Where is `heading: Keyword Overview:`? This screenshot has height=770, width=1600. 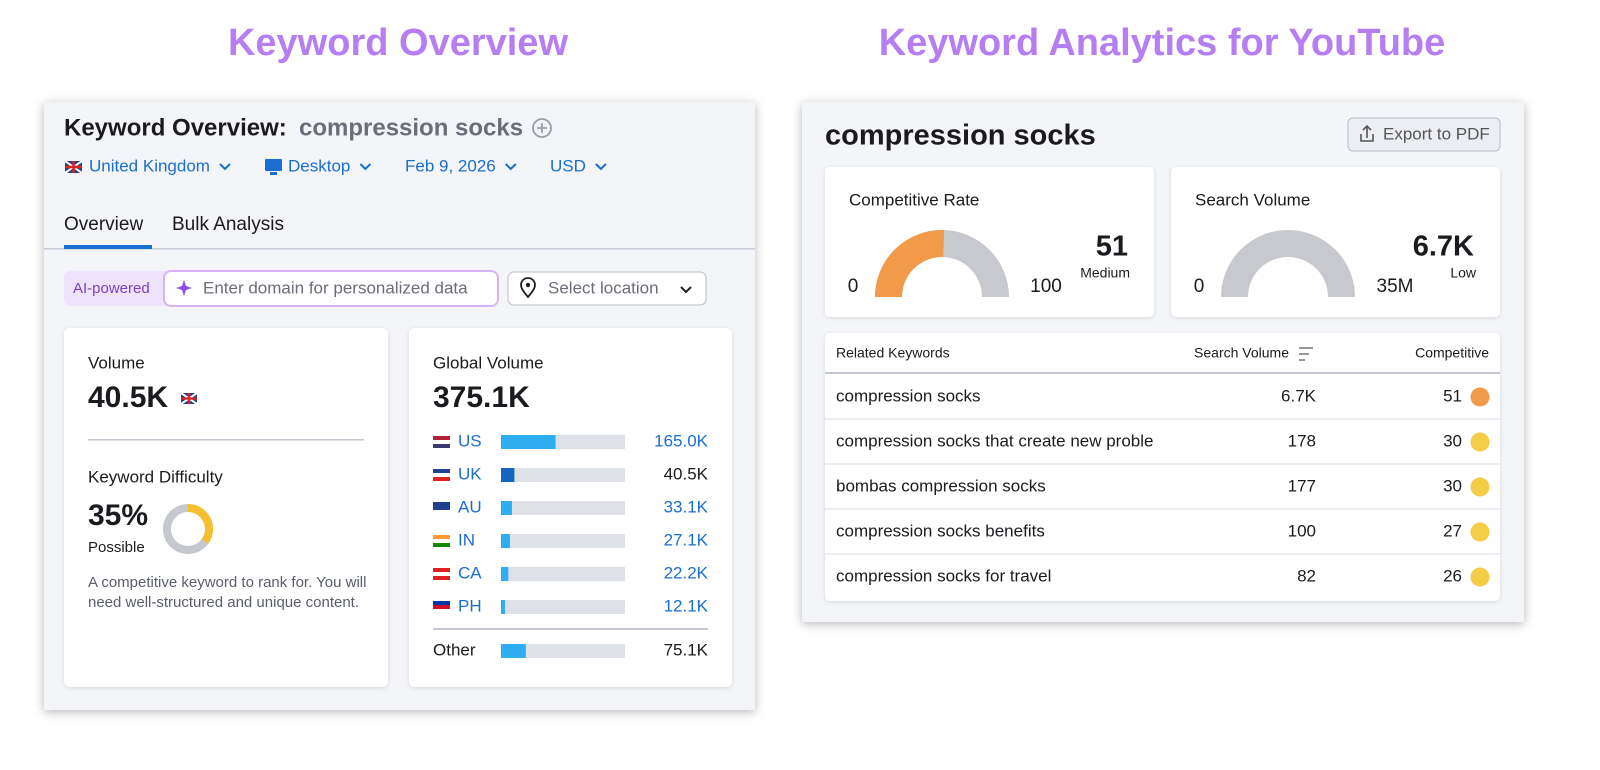 heading: Keyword Overview: is located at coordinates (175, 127).